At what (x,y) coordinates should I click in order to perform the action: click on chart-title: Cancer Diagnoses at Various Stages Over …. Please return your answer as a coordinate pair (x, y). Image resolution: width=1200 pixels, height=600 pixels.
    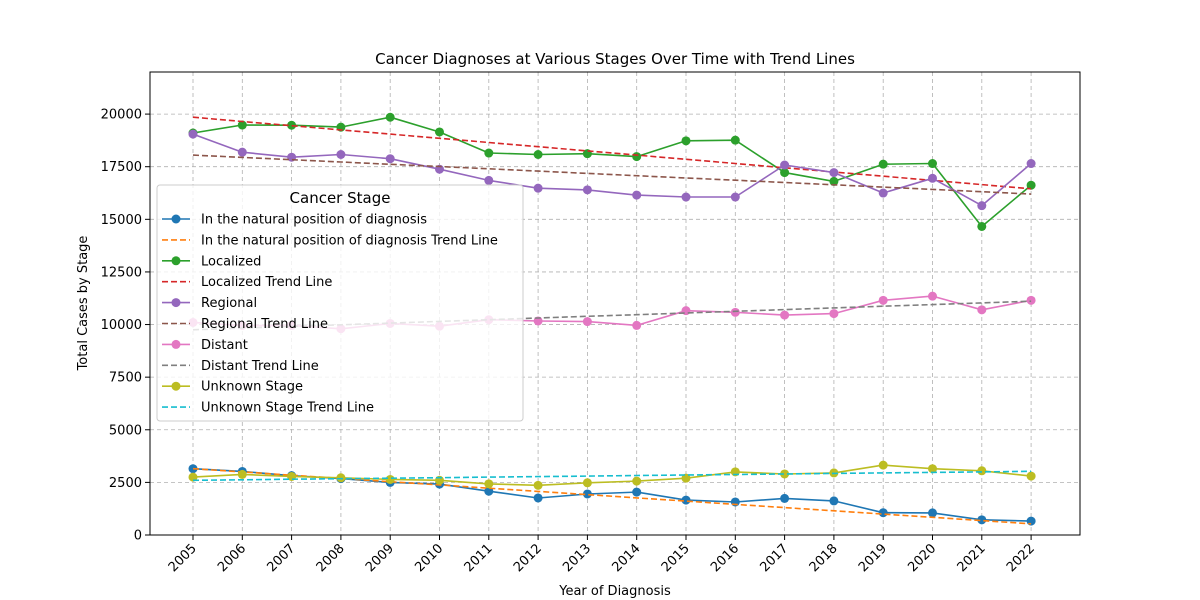
    Looking at the image, I should click on (615, 59).